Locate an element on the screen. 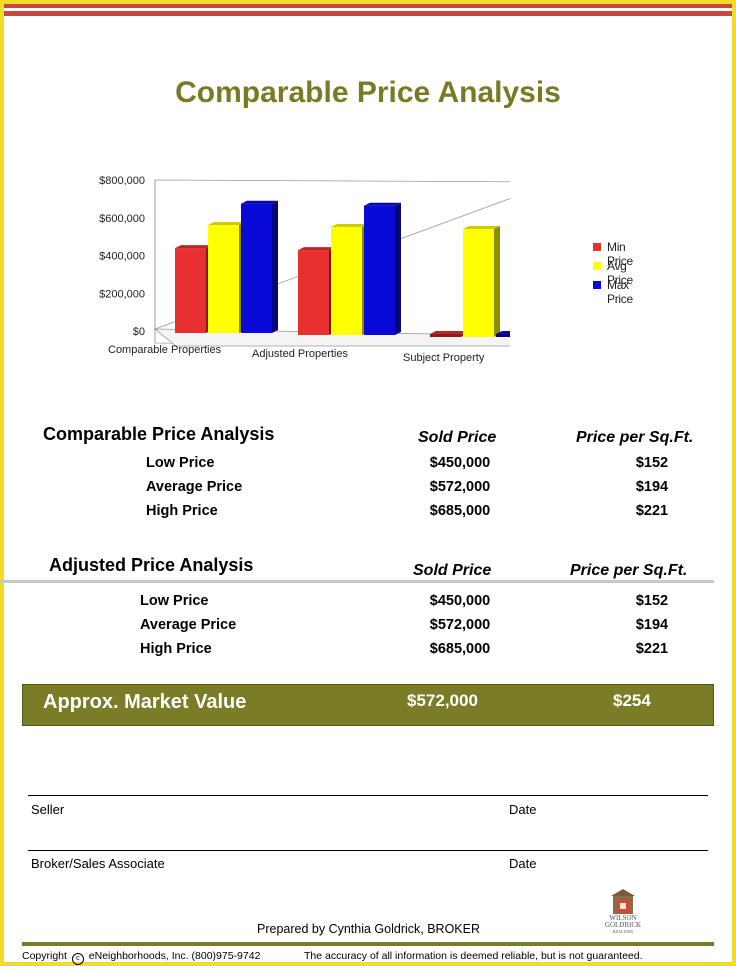  adjusted-row-sold: $685,000 is located at coordinates (460, 649).